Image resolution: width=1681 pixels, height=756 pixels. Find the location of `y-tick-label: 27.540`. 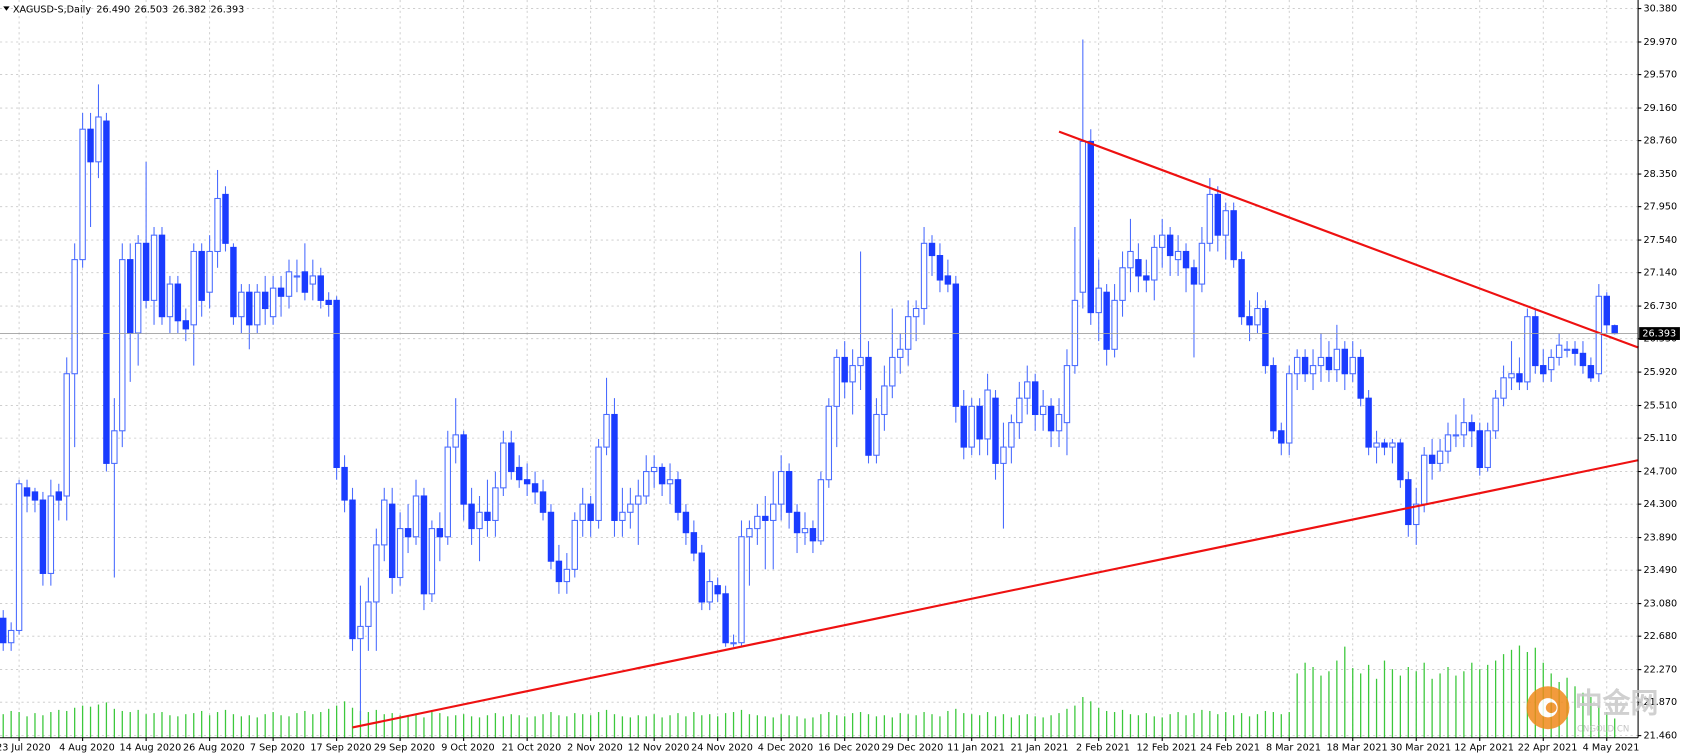

y-tick-label: 27.540 is located at coordinates (1660, 240).